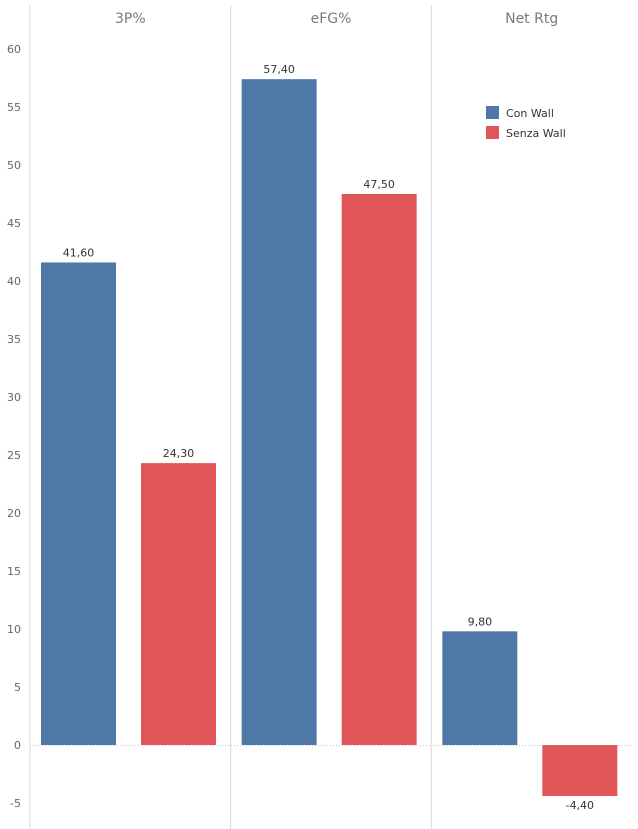 The height and width of the screenshot is (829, 638). I want to click on y-tick-label: 50, so click(14, 165).